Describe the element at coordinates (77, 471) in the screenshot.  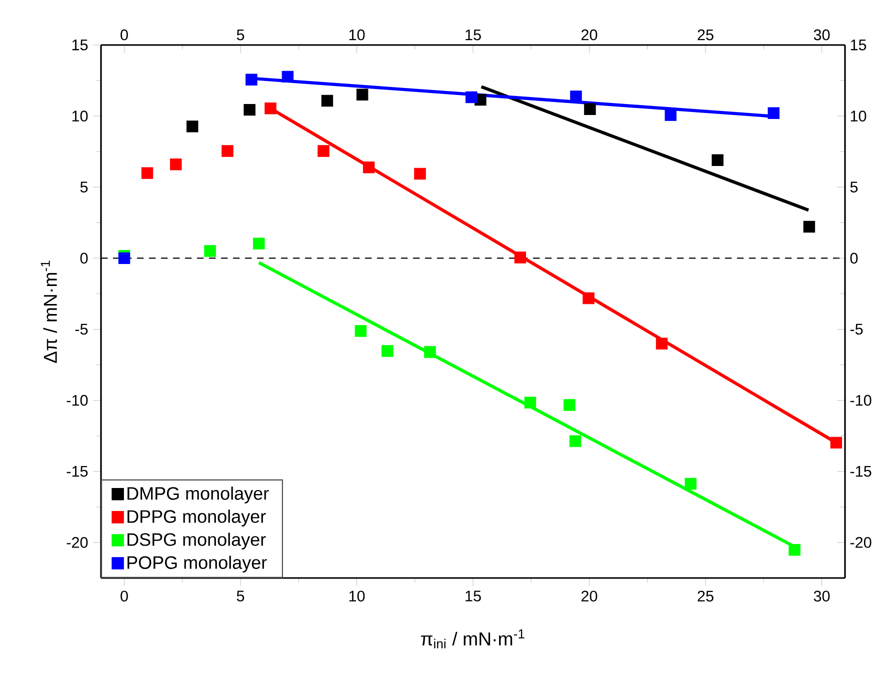
I see `y-tick-label: -15` at that location.